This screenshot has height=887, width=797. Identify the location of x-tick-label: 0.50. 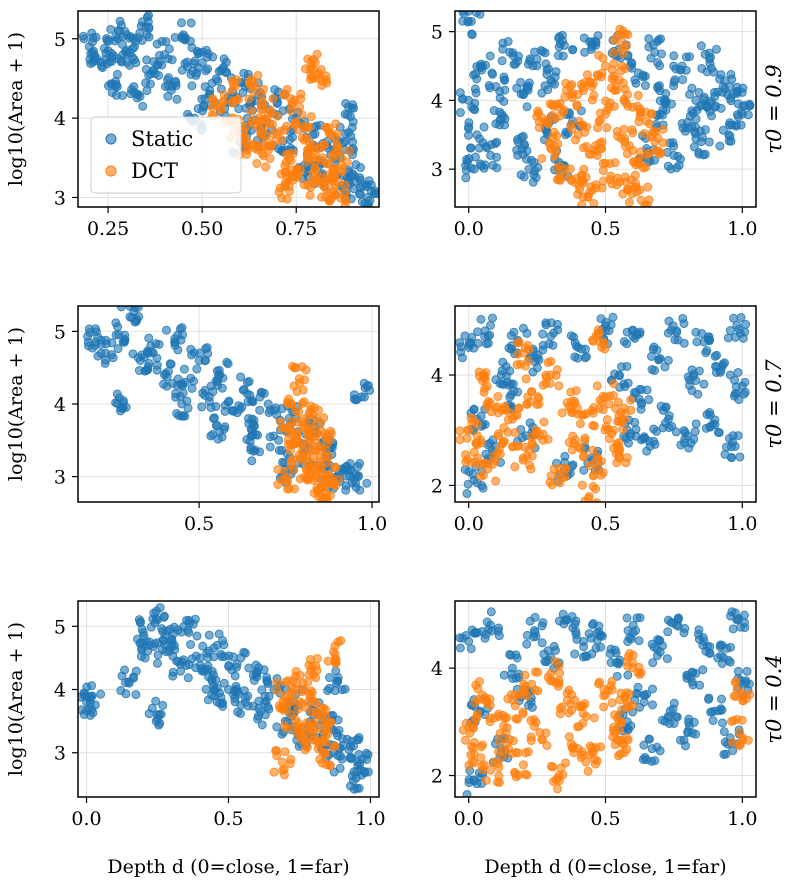
(202, 229).